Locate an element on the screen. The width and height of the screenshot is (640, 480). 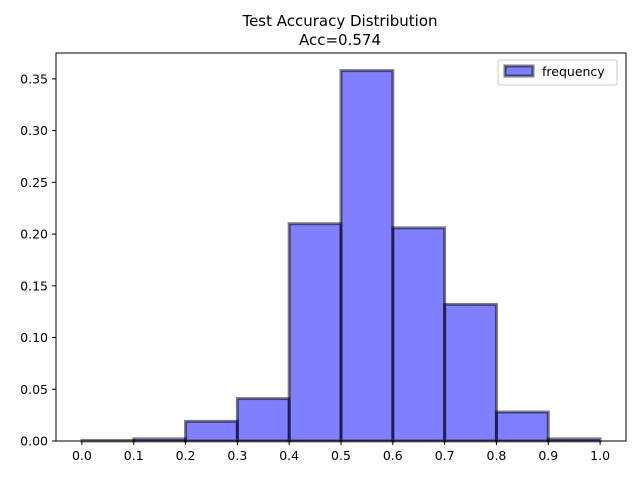
x-tick-label: 0.6 is located at coordinates (393, 455).